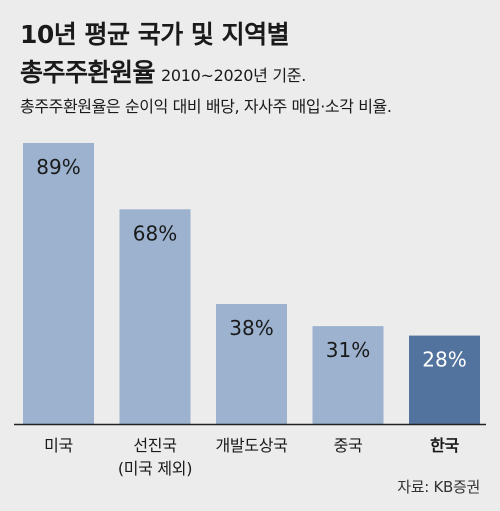 This screenshot has height=511, width=500. Describe the element at coordinates (444, 360) in the screenshot. I see `data-label: 28%` at that location.